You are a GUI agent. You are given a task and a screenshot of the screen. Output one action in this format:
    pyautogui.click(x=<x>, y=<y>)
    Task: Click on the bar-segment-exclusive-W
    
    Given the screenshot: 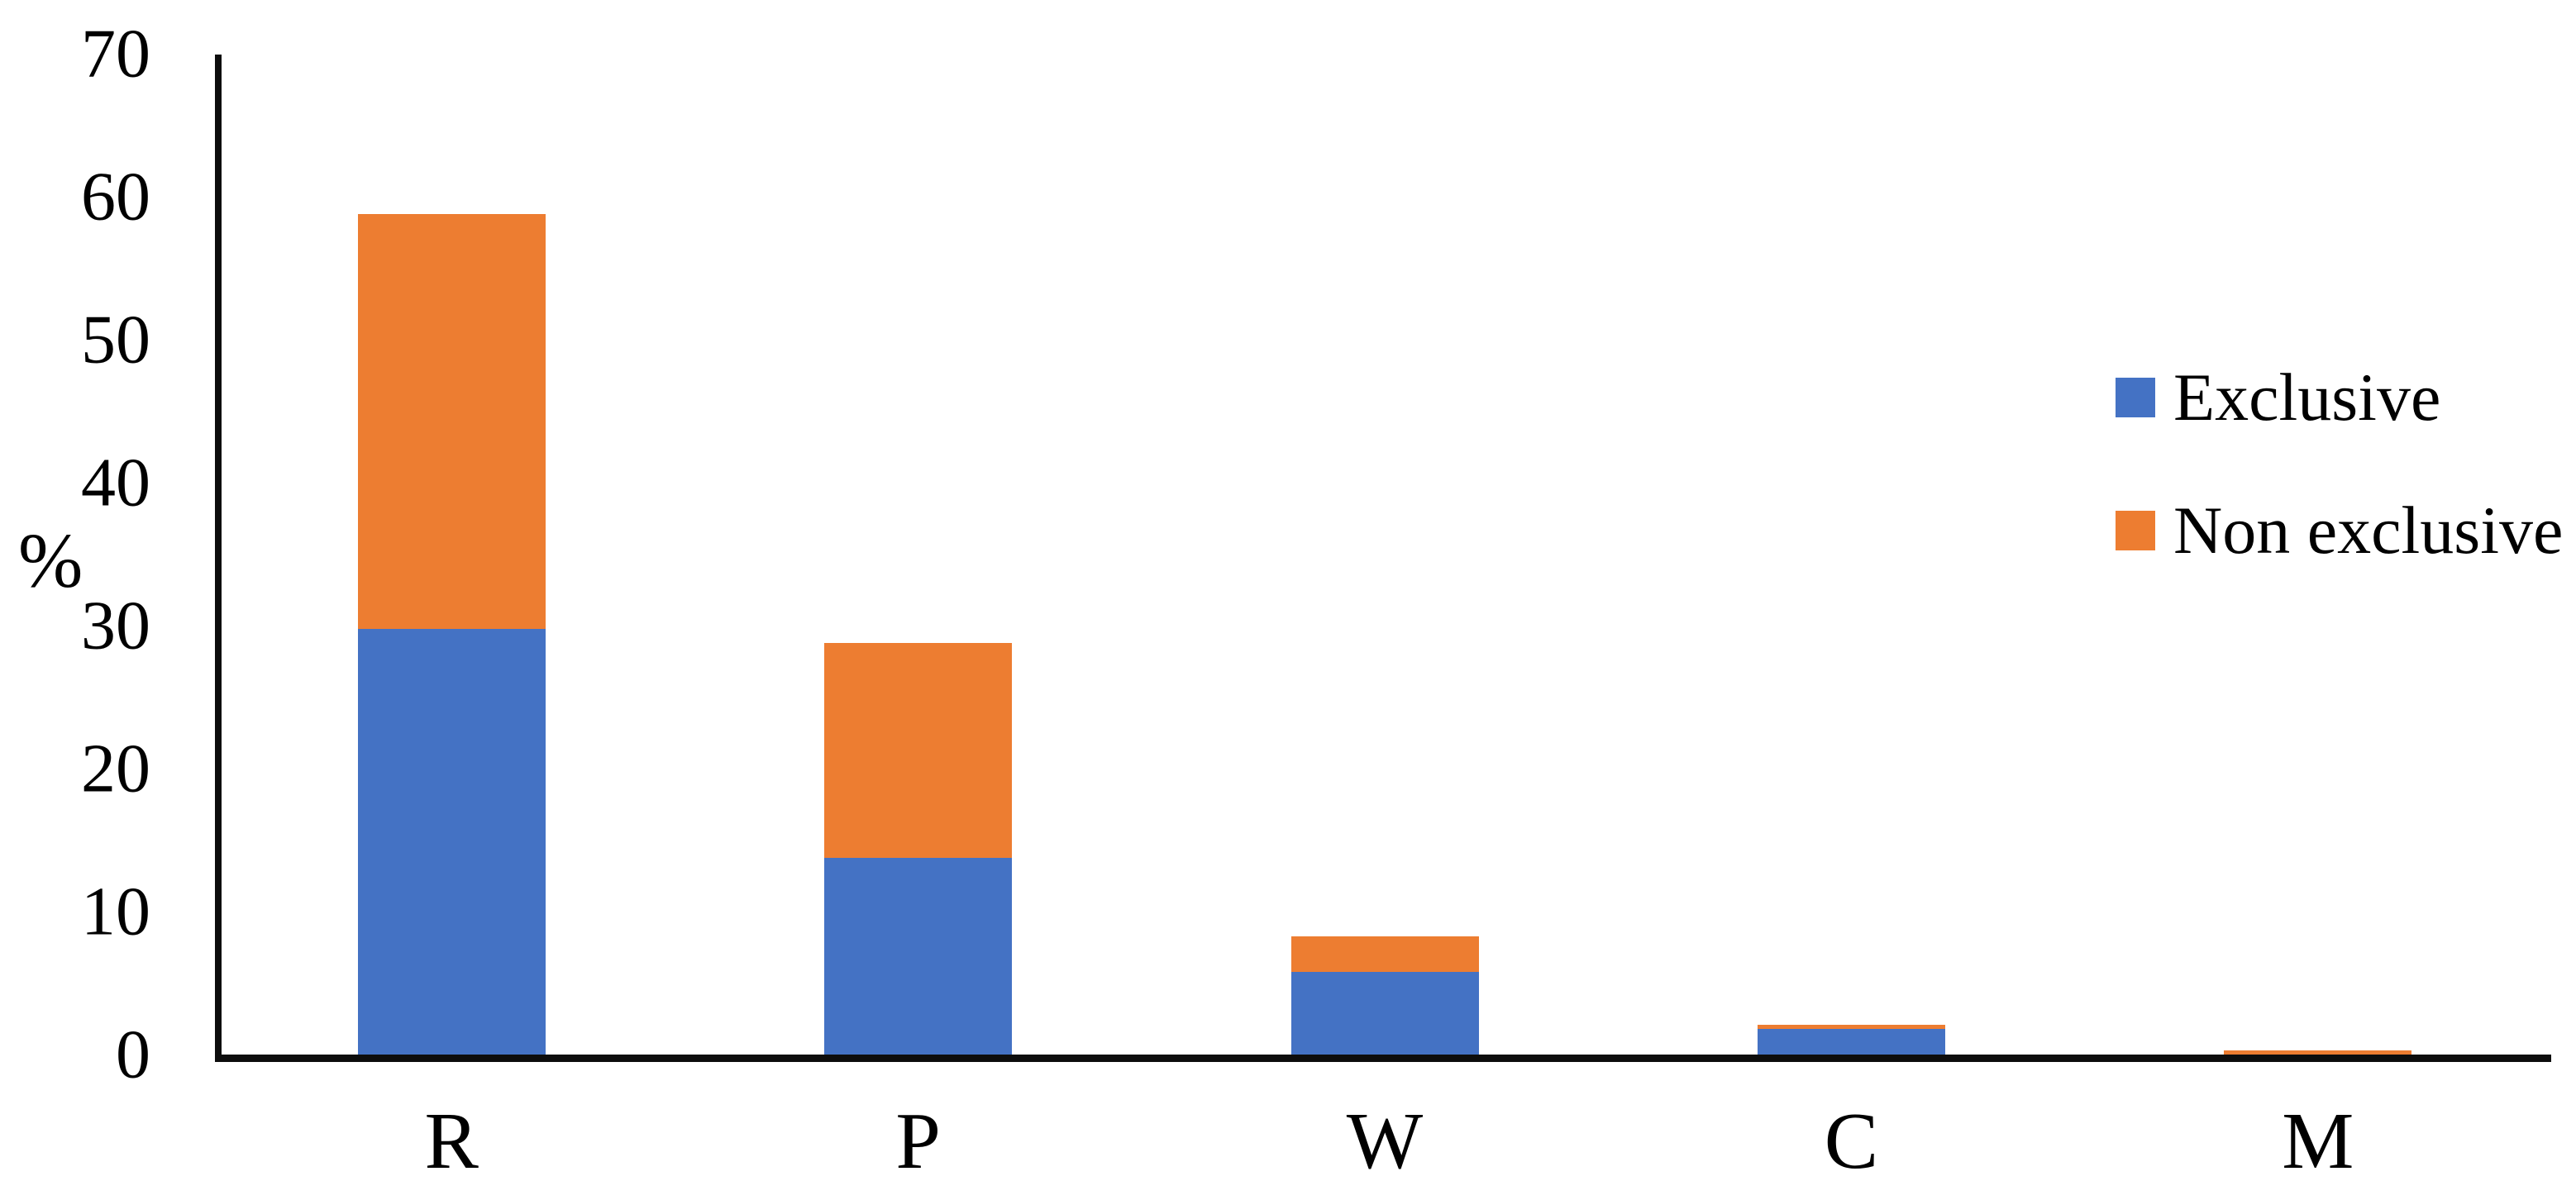 What is the action you would take?
    pyautogui.click(x=1384, y=1015)
    